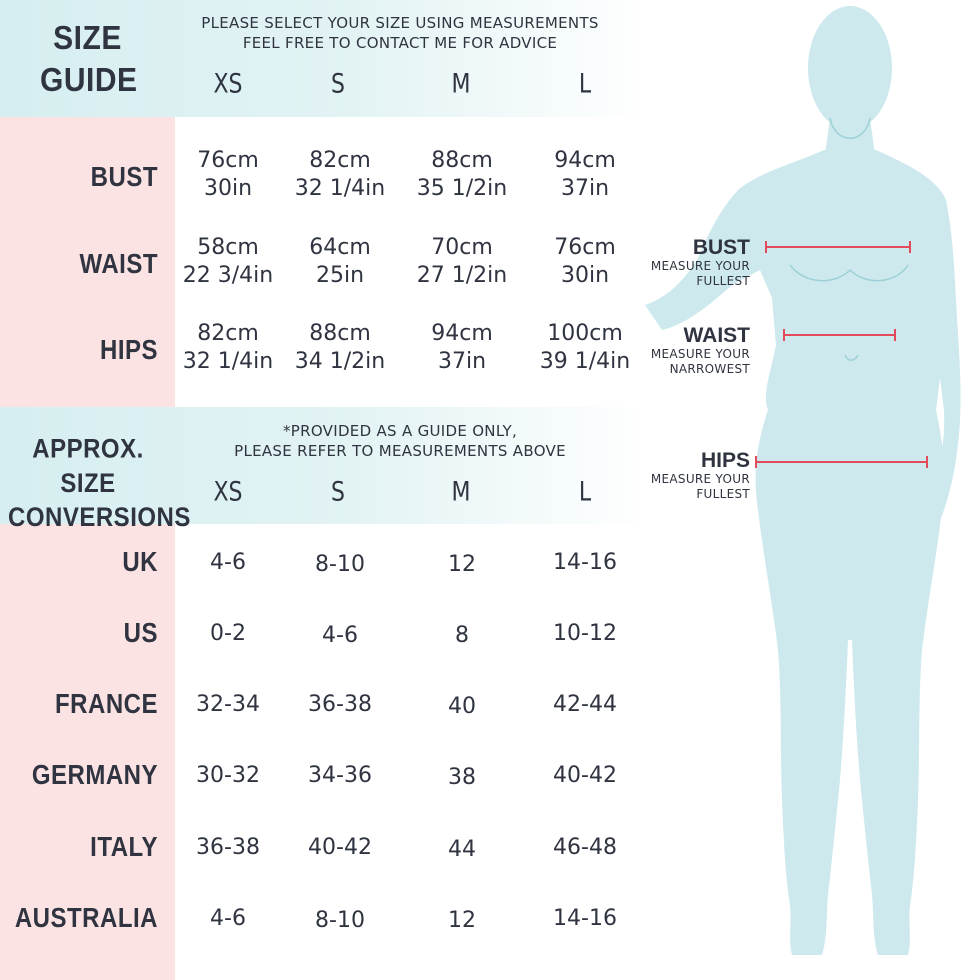  Describe the element at coordinates (340, 920) in the screenshot. I see `australia-s: 8-10` at that location.